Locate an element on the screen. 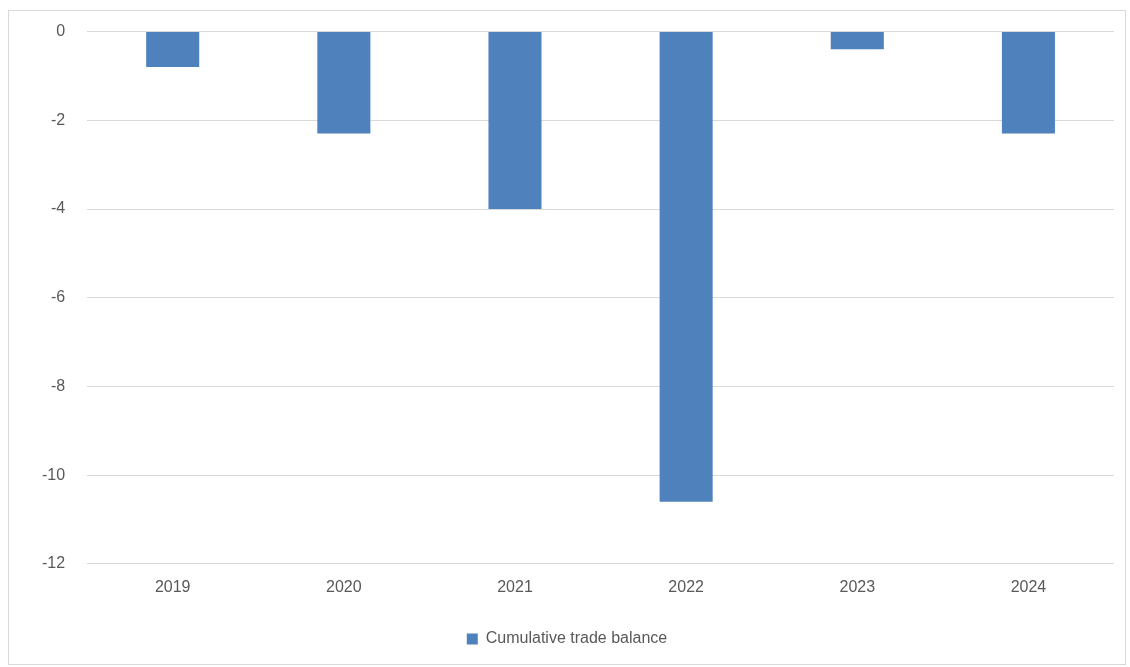 This screenshot has height=667, width=1130. y-tick-label: -12 is located at coordinates (54, 563).